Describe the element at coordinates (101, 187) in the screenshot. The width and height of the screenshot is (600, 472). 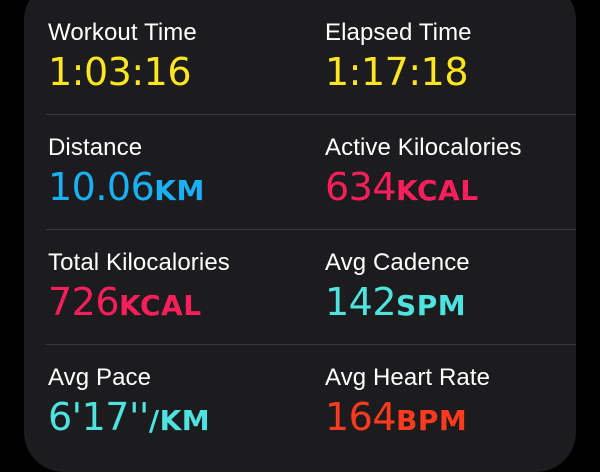
I see `distance-value: 10.06` at that location.